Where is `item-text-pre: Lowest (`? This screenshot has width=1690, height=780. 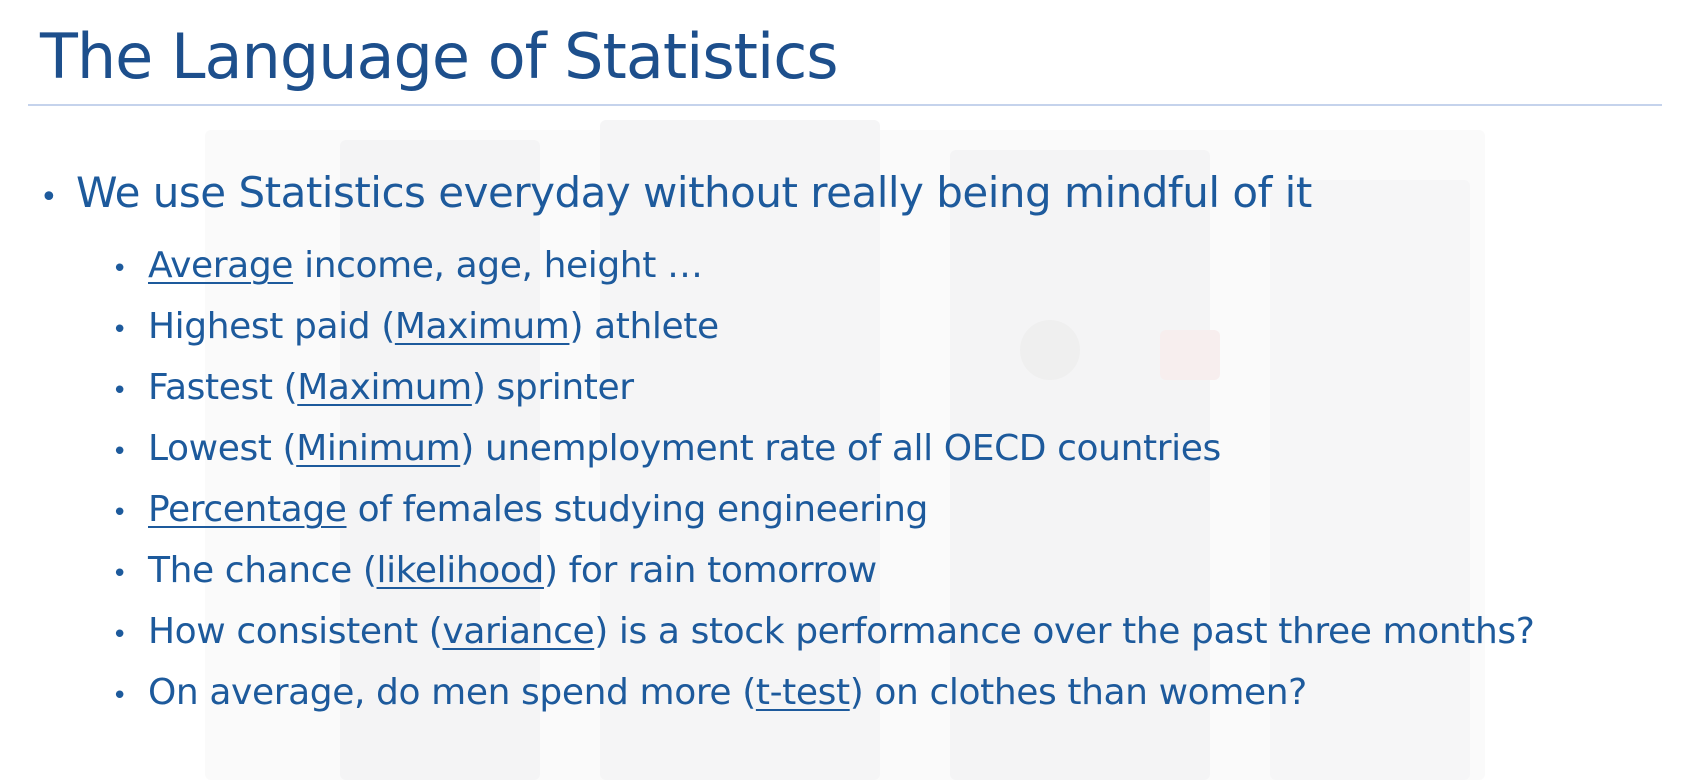 item-text-pre: Lowest ( is located at coordinates (222, 448).